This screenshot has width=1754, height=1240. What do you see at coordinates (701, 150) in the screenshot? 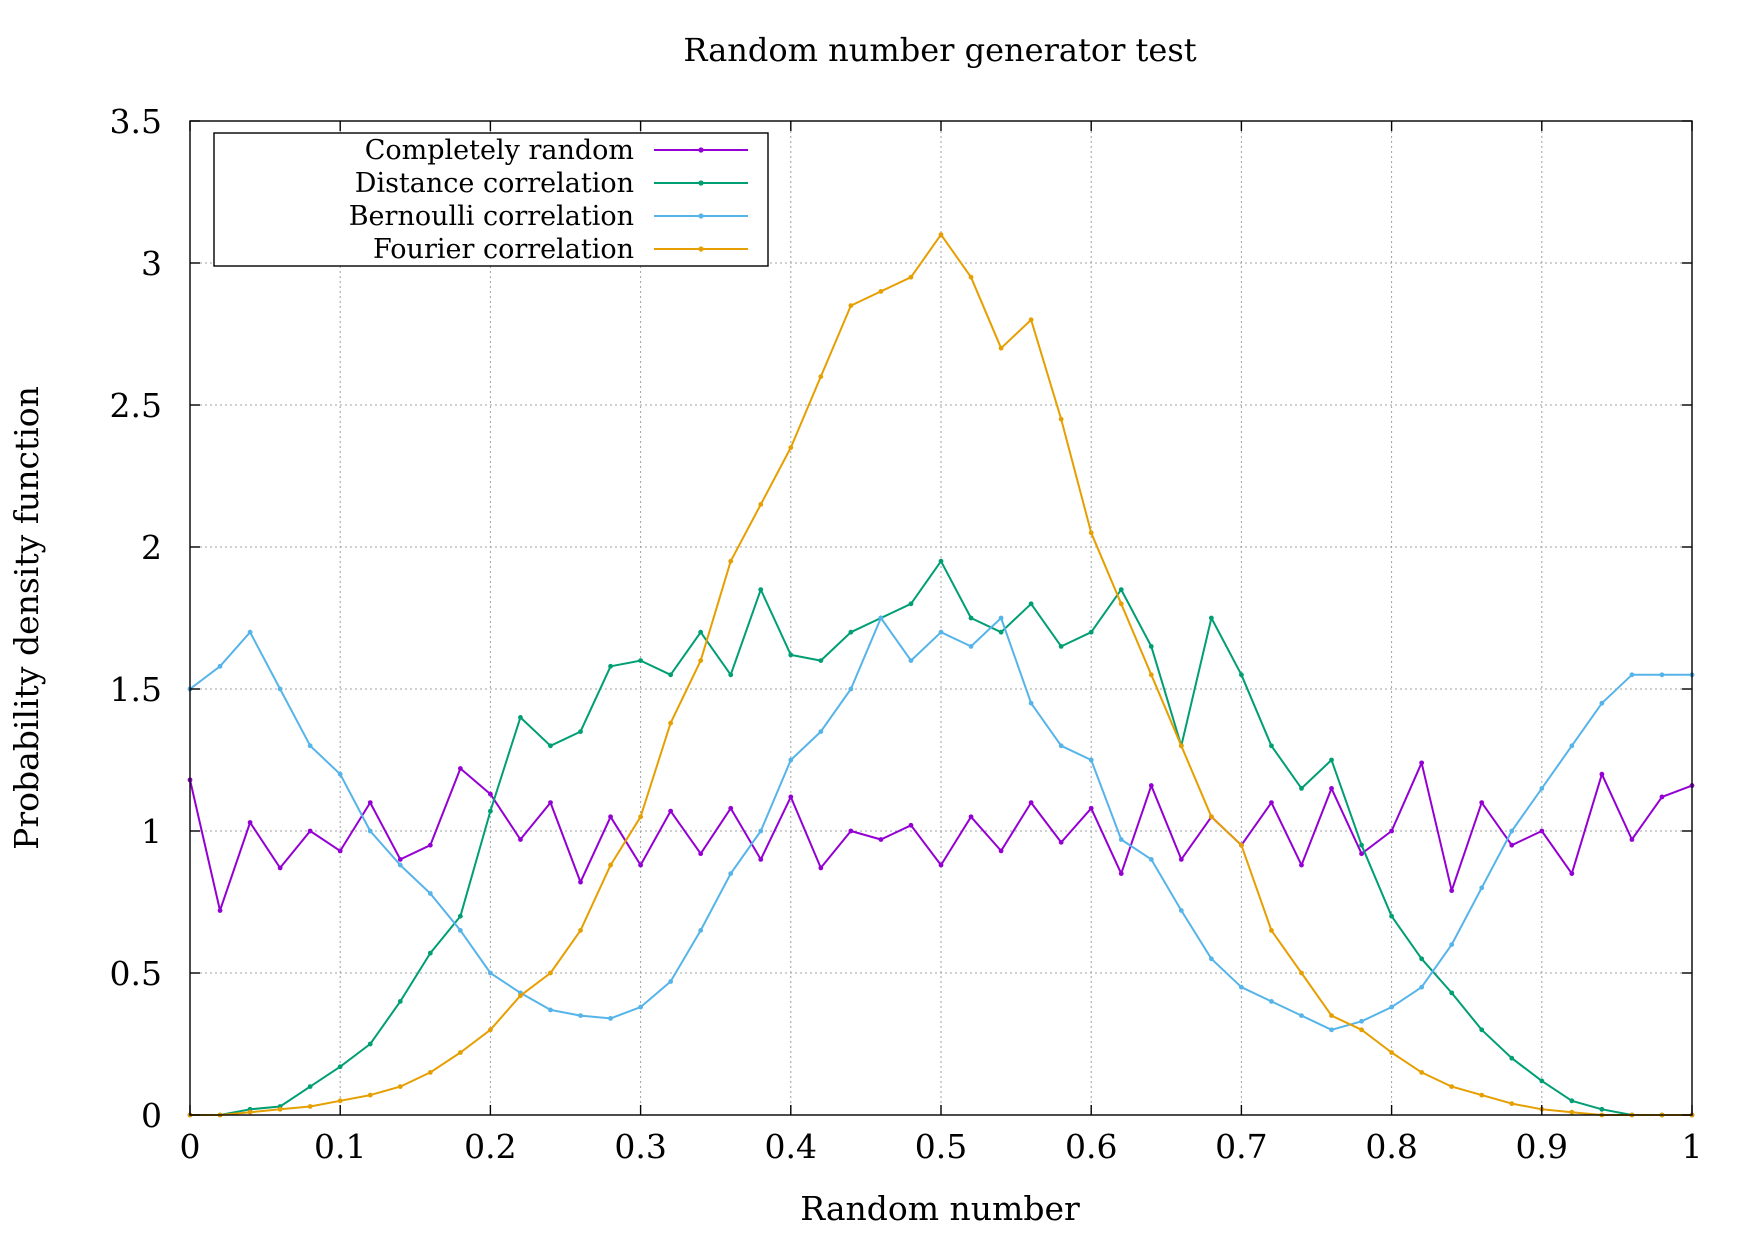
I see `legend-marker` at bounding box center [701, 150].